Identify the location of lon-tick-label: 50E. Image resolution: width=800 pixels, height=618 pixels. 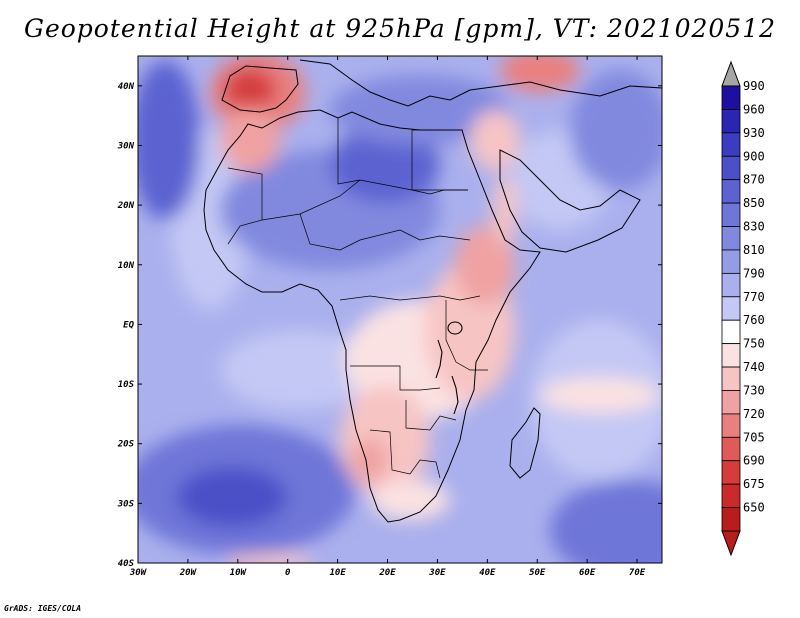
(537, 573).